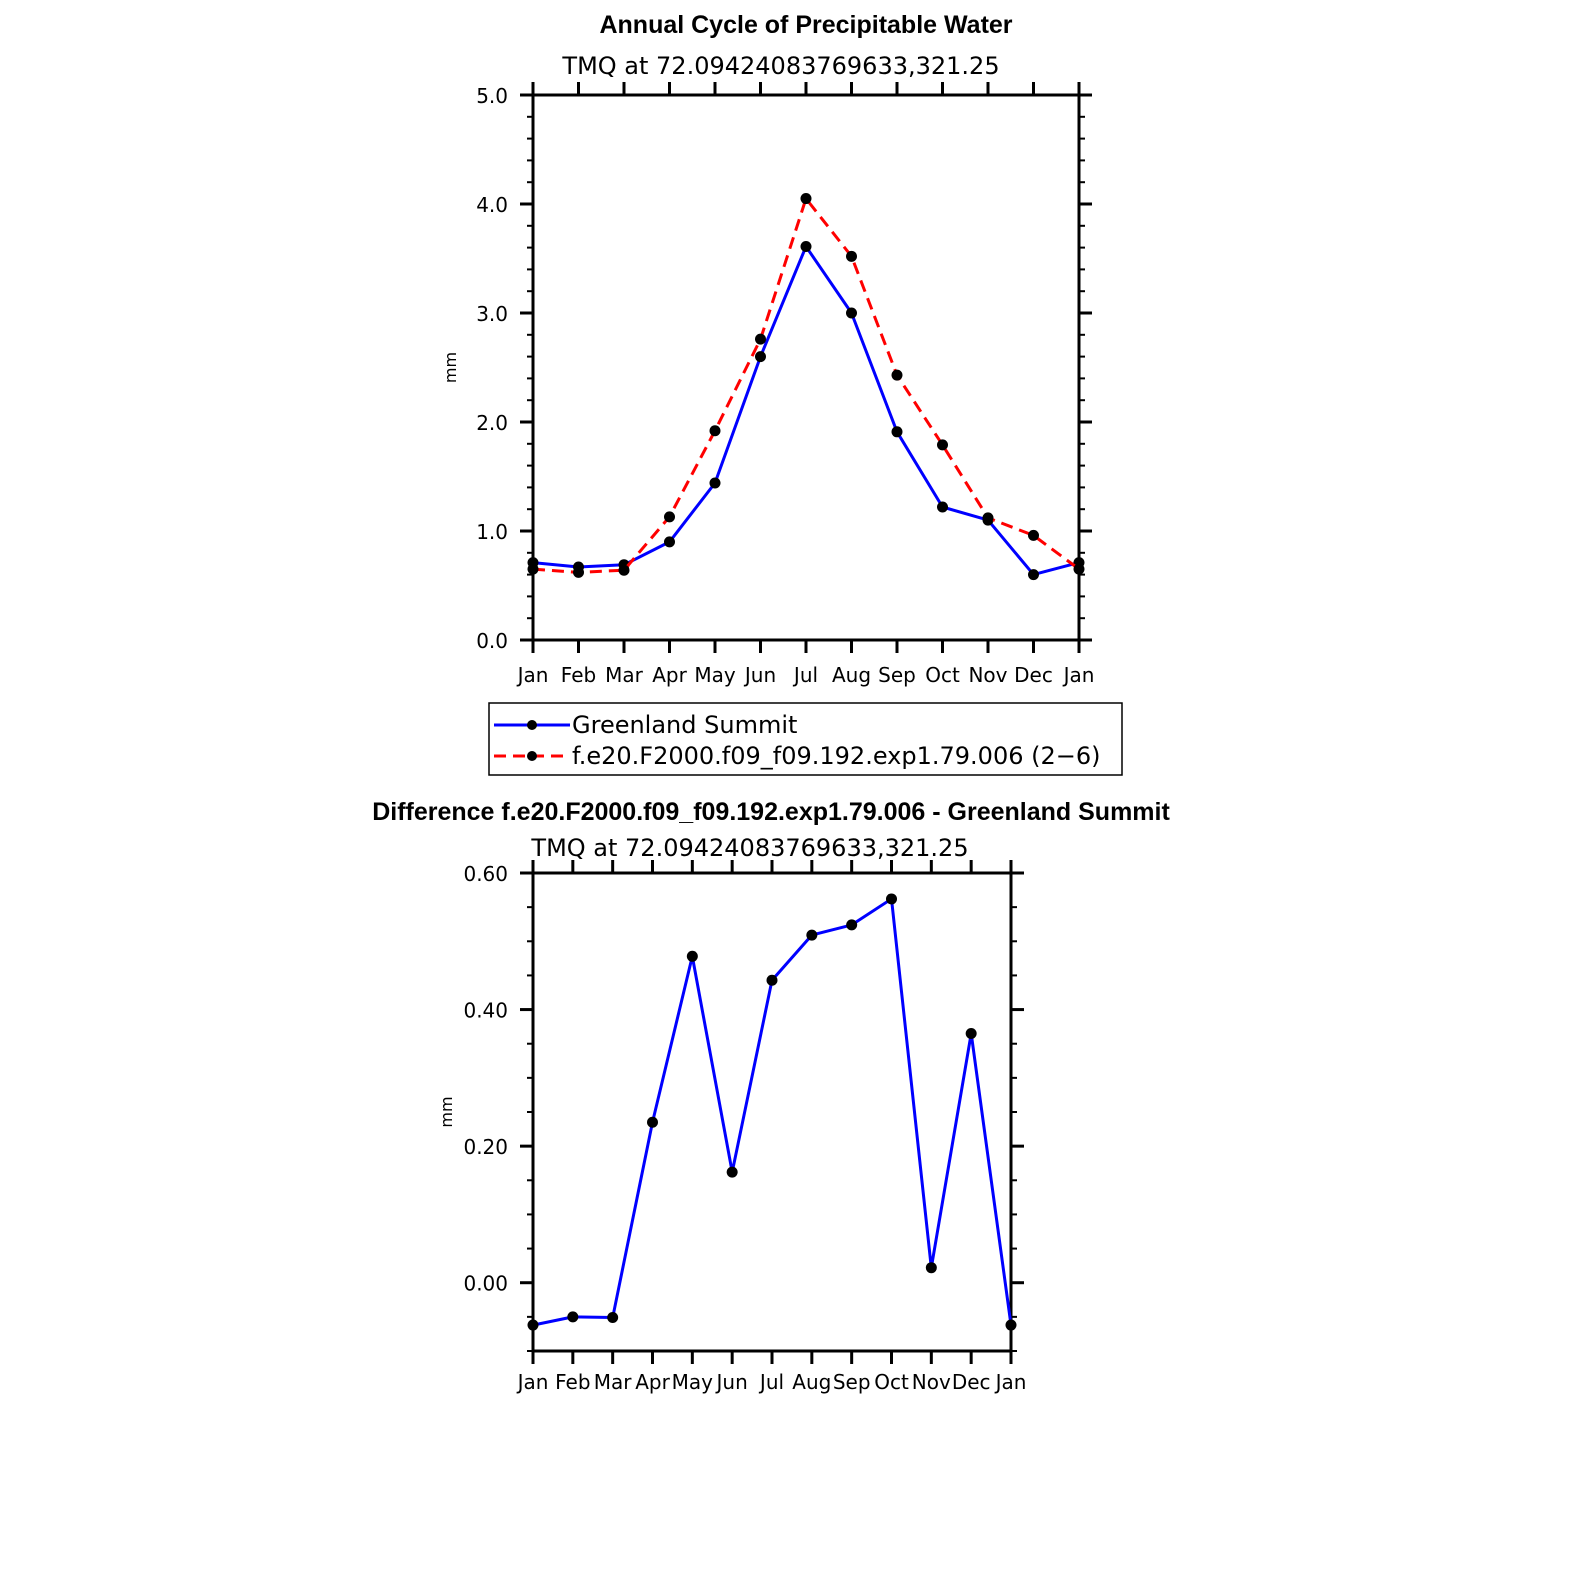 This screenshot has height=1574, width=1574. I want to click on legend-label: Greenland Summit, so click(684, 725).